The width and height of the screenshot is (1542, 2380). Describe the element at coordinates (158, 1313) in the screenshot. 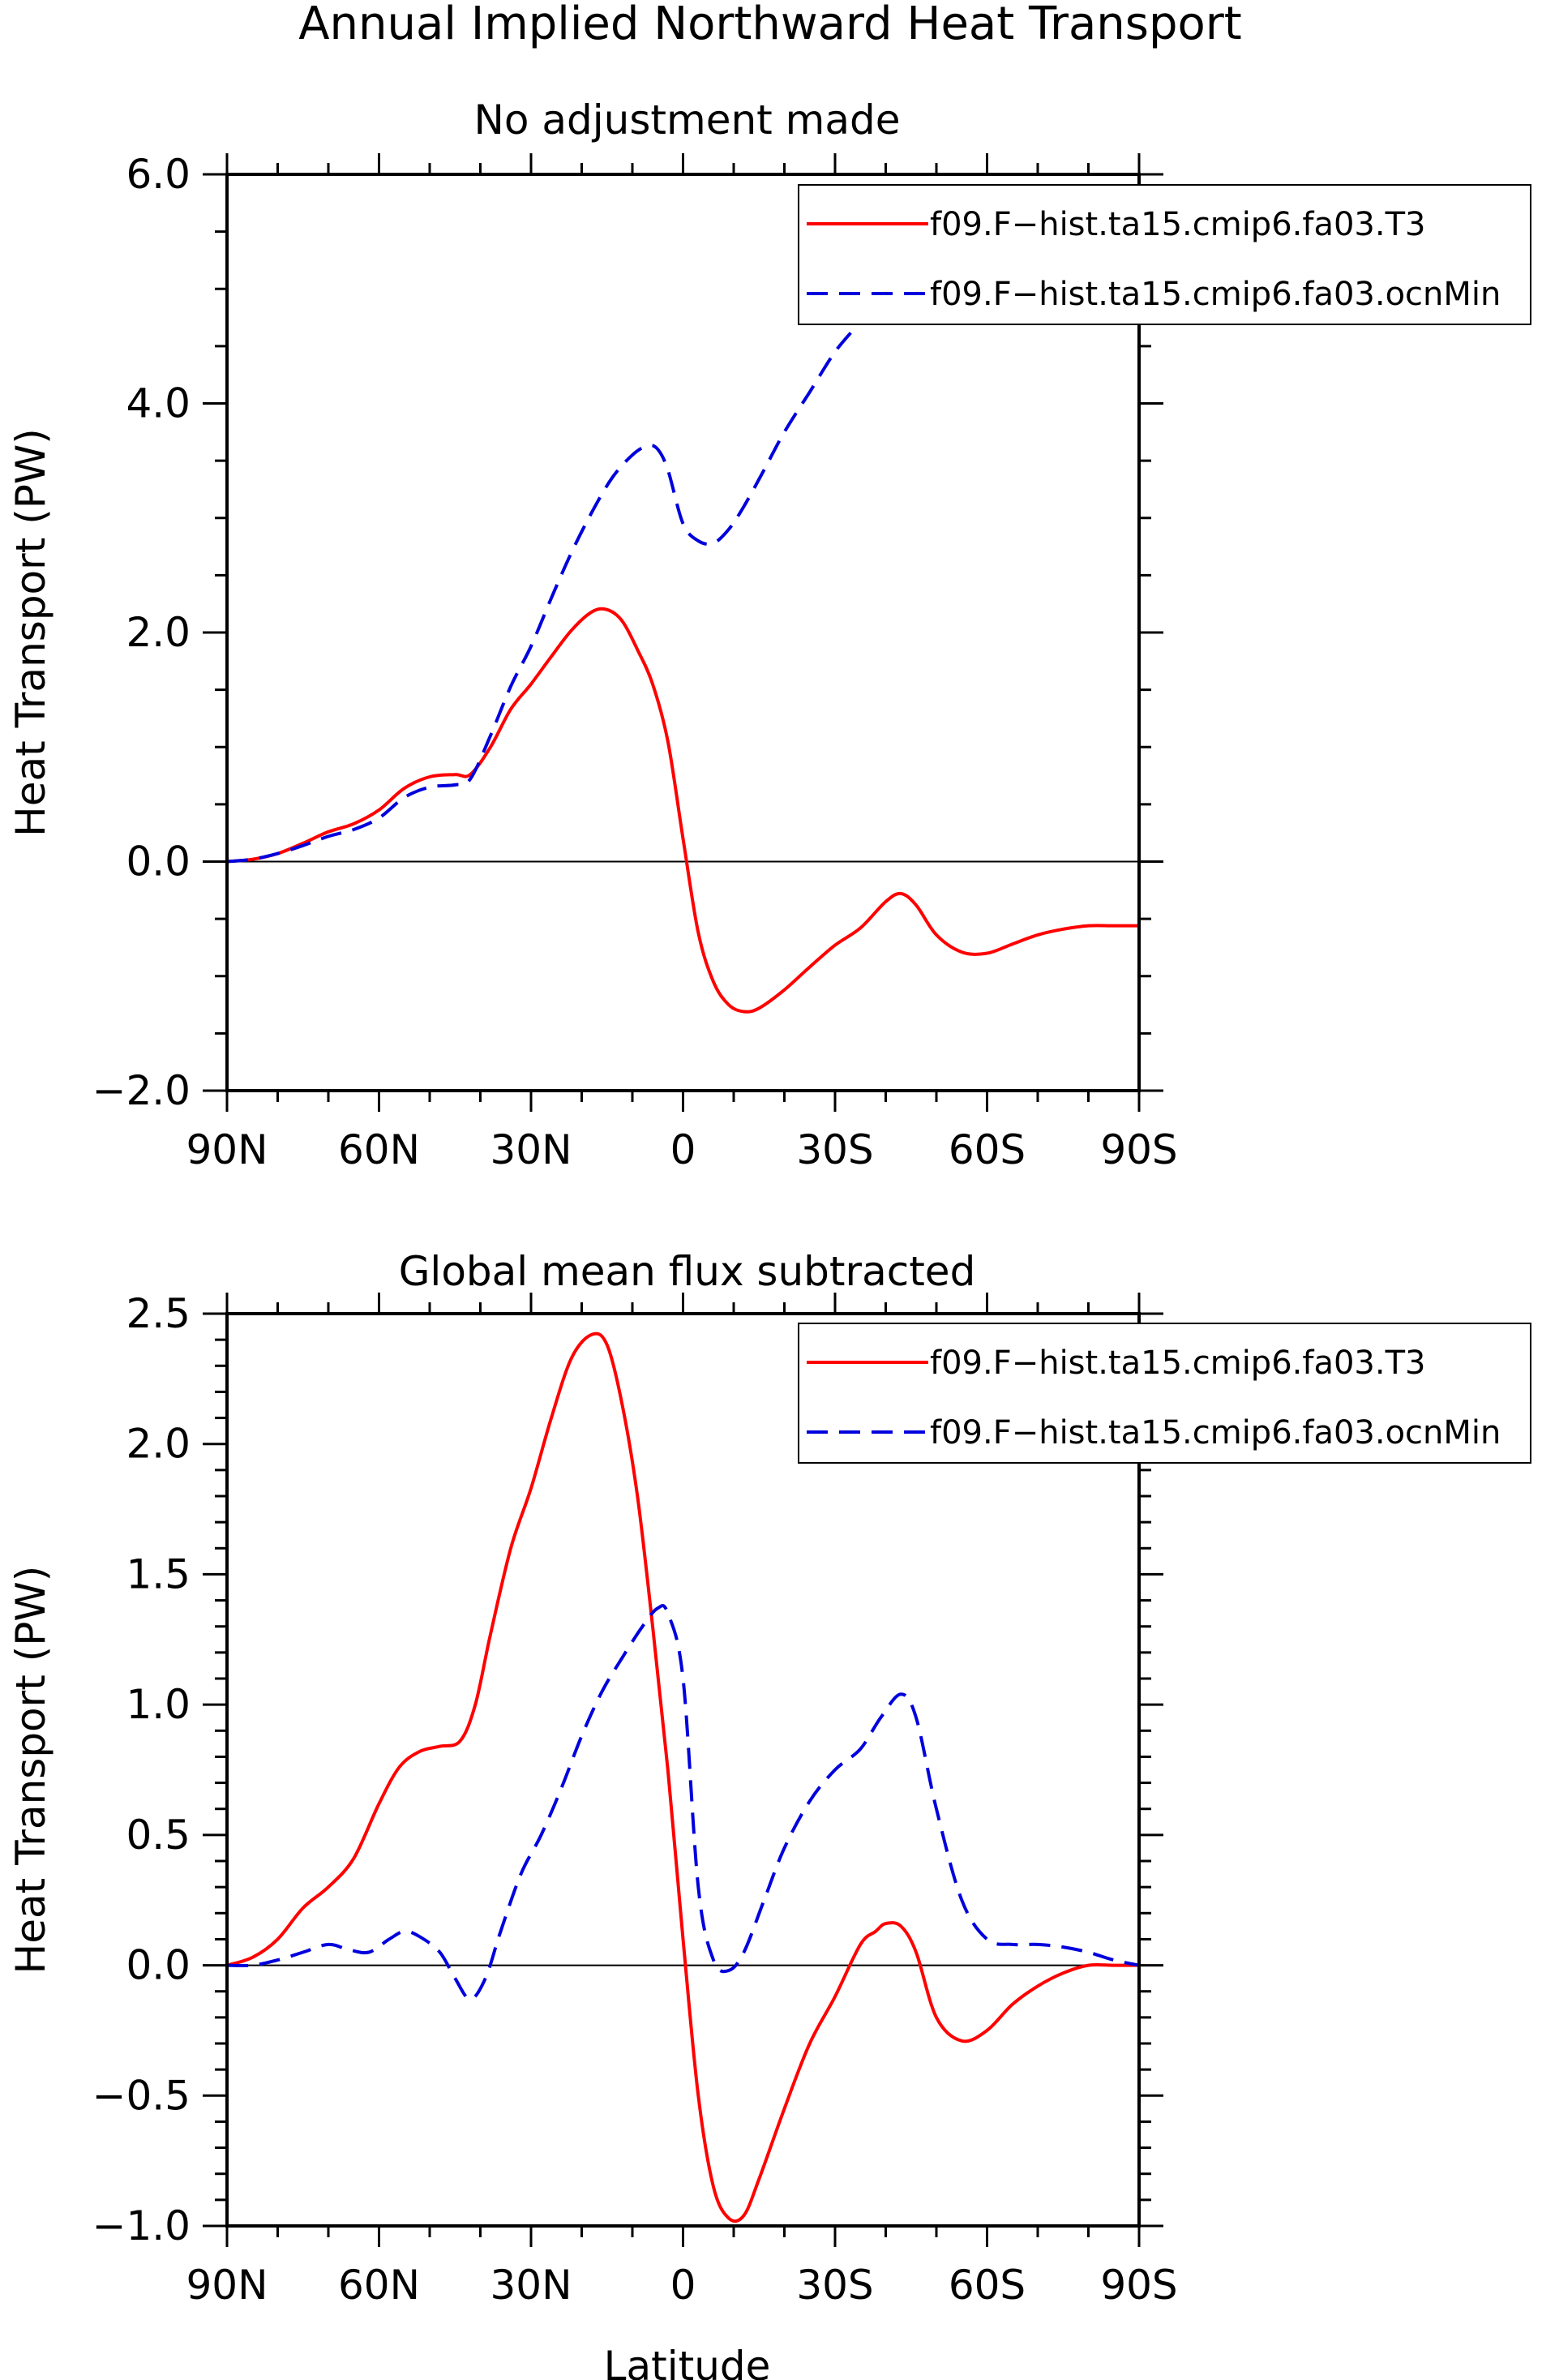

I see `y-tick-label: 2.5` at that location.